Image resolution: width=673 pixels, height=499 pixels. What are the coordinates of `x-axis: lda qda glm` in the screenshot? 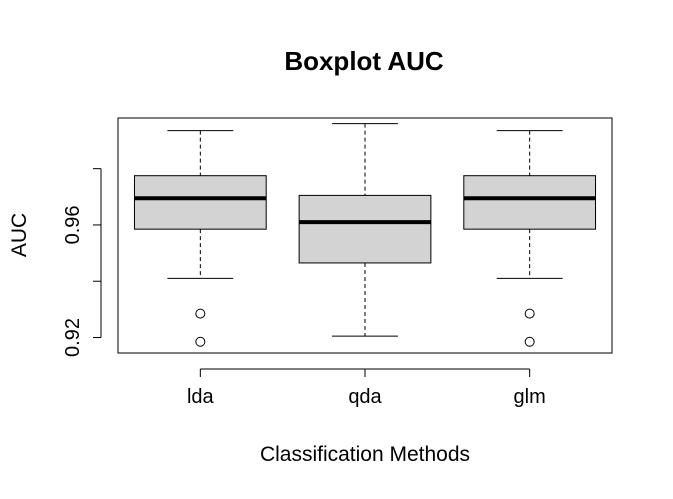 It's located at (366, 388).